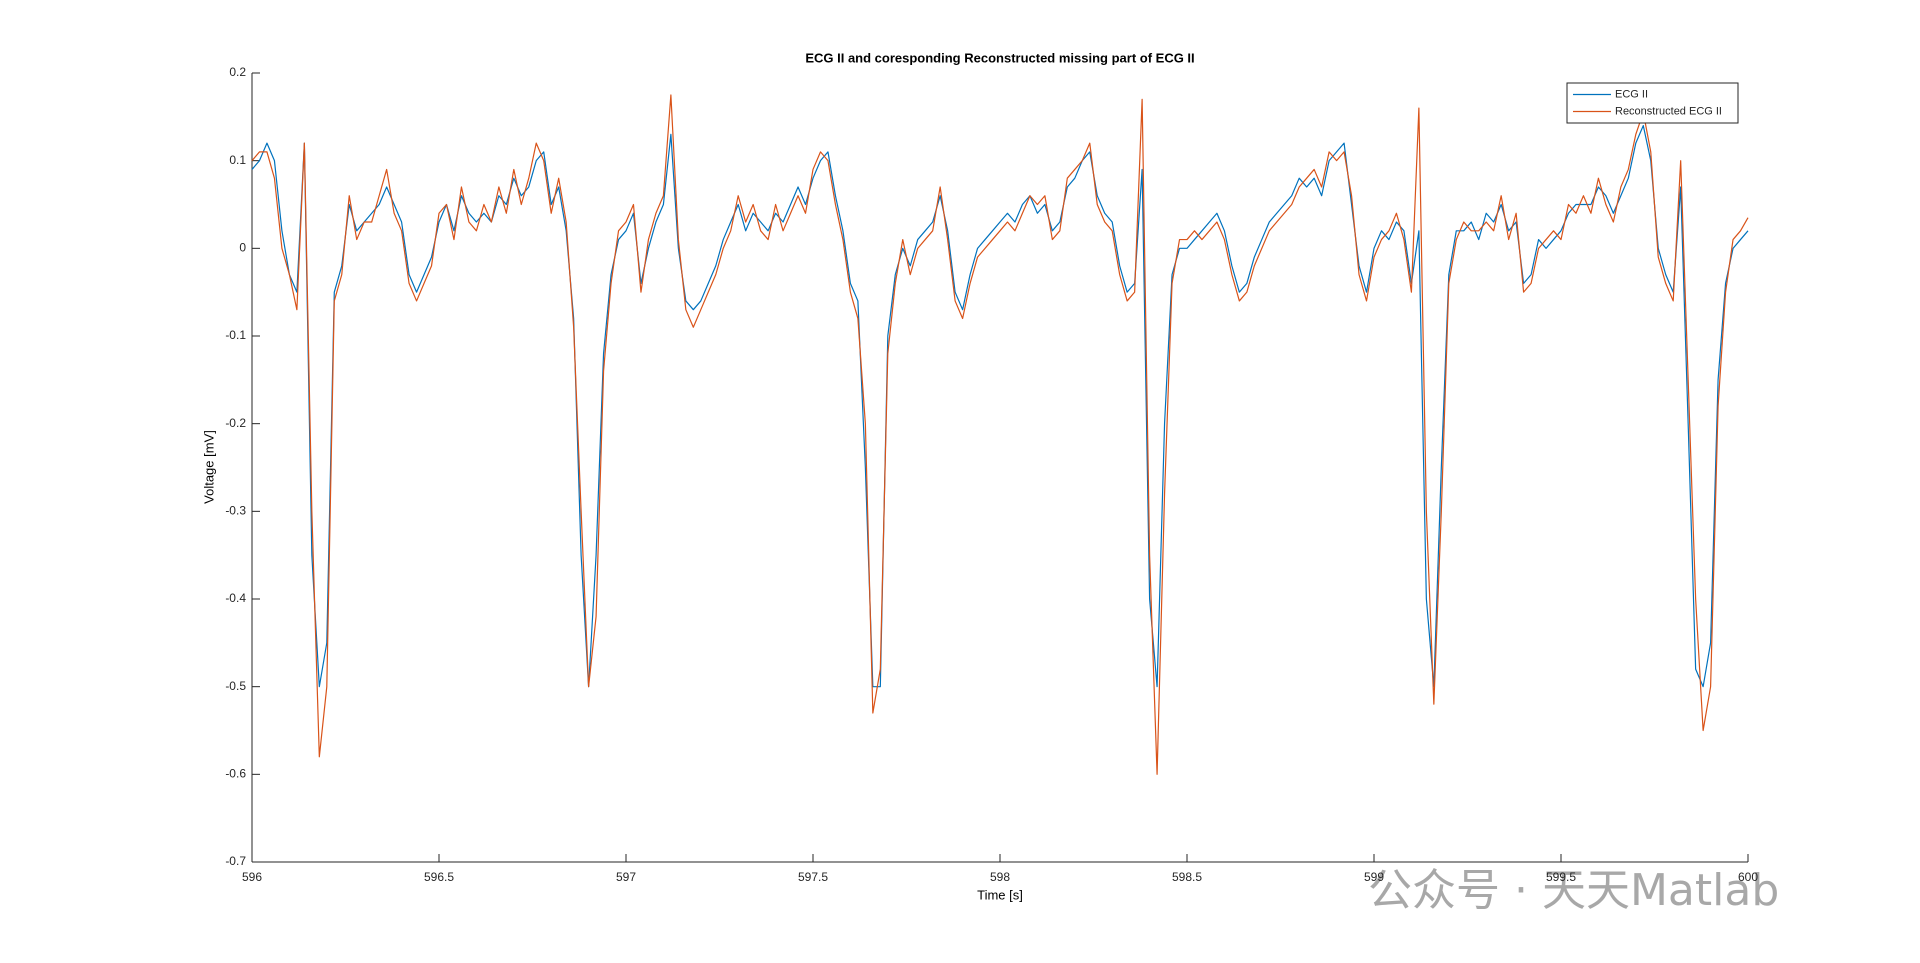 The width and height of the screenshot is (1920, 963). I want to click on legend-label: ECG II, so click(1631, 94).